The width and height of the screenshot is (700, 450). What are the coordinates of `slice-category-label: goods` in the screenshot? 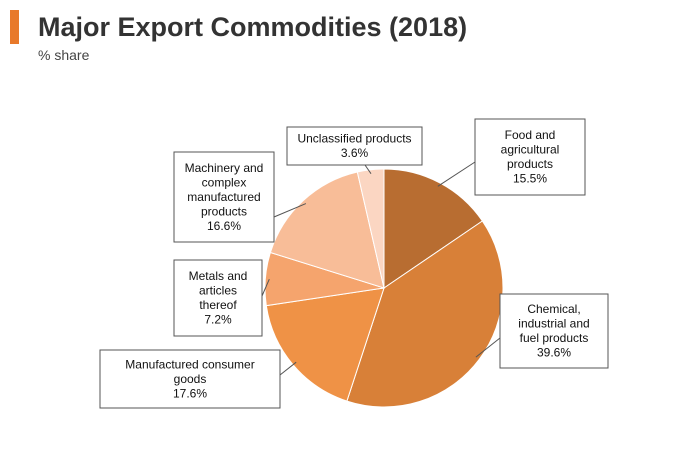 It's located at (190, 379).